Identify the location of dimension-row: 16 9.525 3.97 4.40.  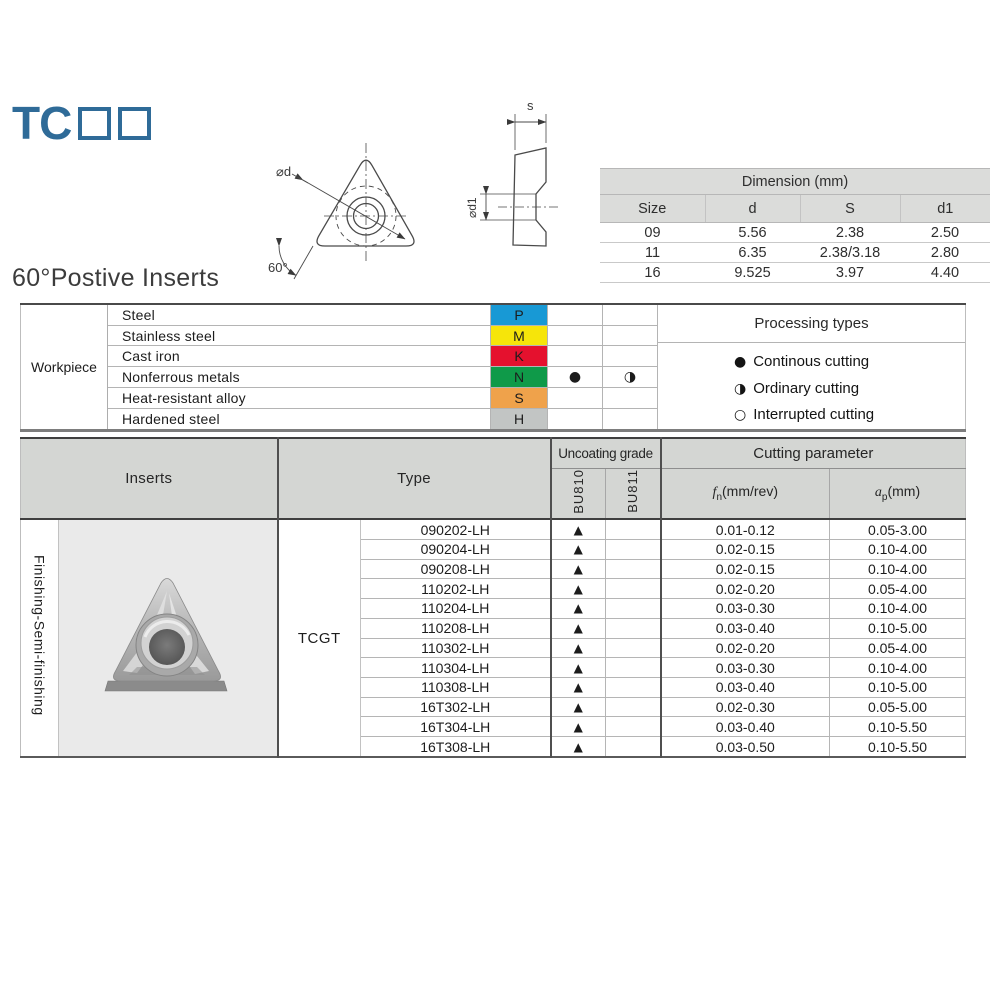
(795, 272).